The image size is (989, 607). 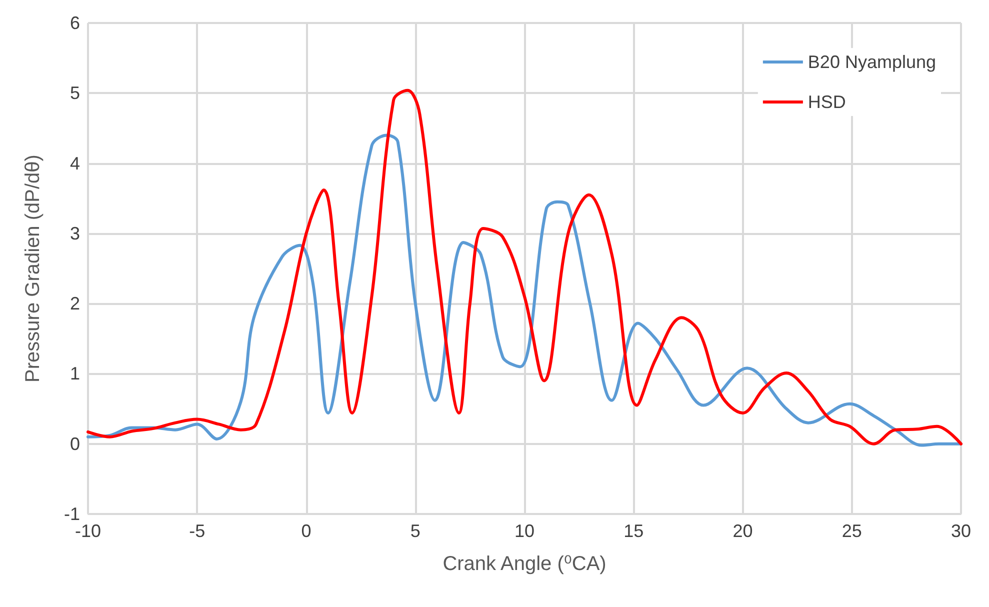 I want to click on y-tick-label: 6, so click(x=75, y=23).